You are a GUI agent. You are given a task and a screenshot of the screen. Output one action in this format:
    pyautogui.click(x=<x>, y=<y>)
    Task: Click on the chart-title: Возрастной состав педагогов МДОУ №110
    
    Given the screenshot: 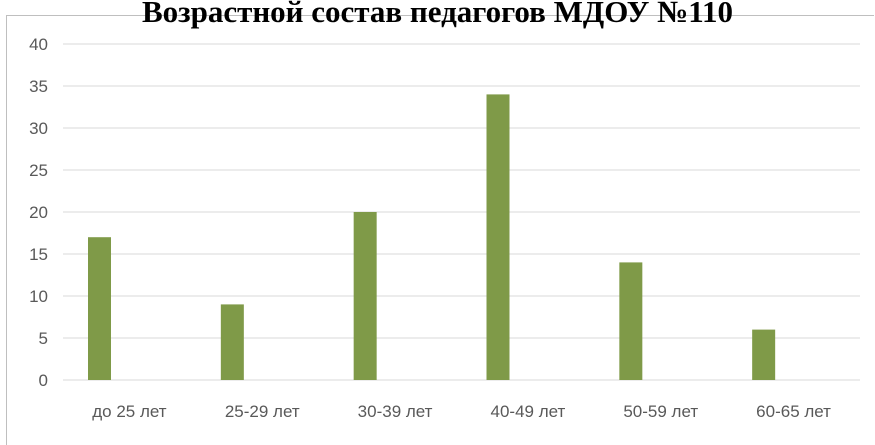 What is the action you would take?
    pyautogui.click(x=437, y=14)
    